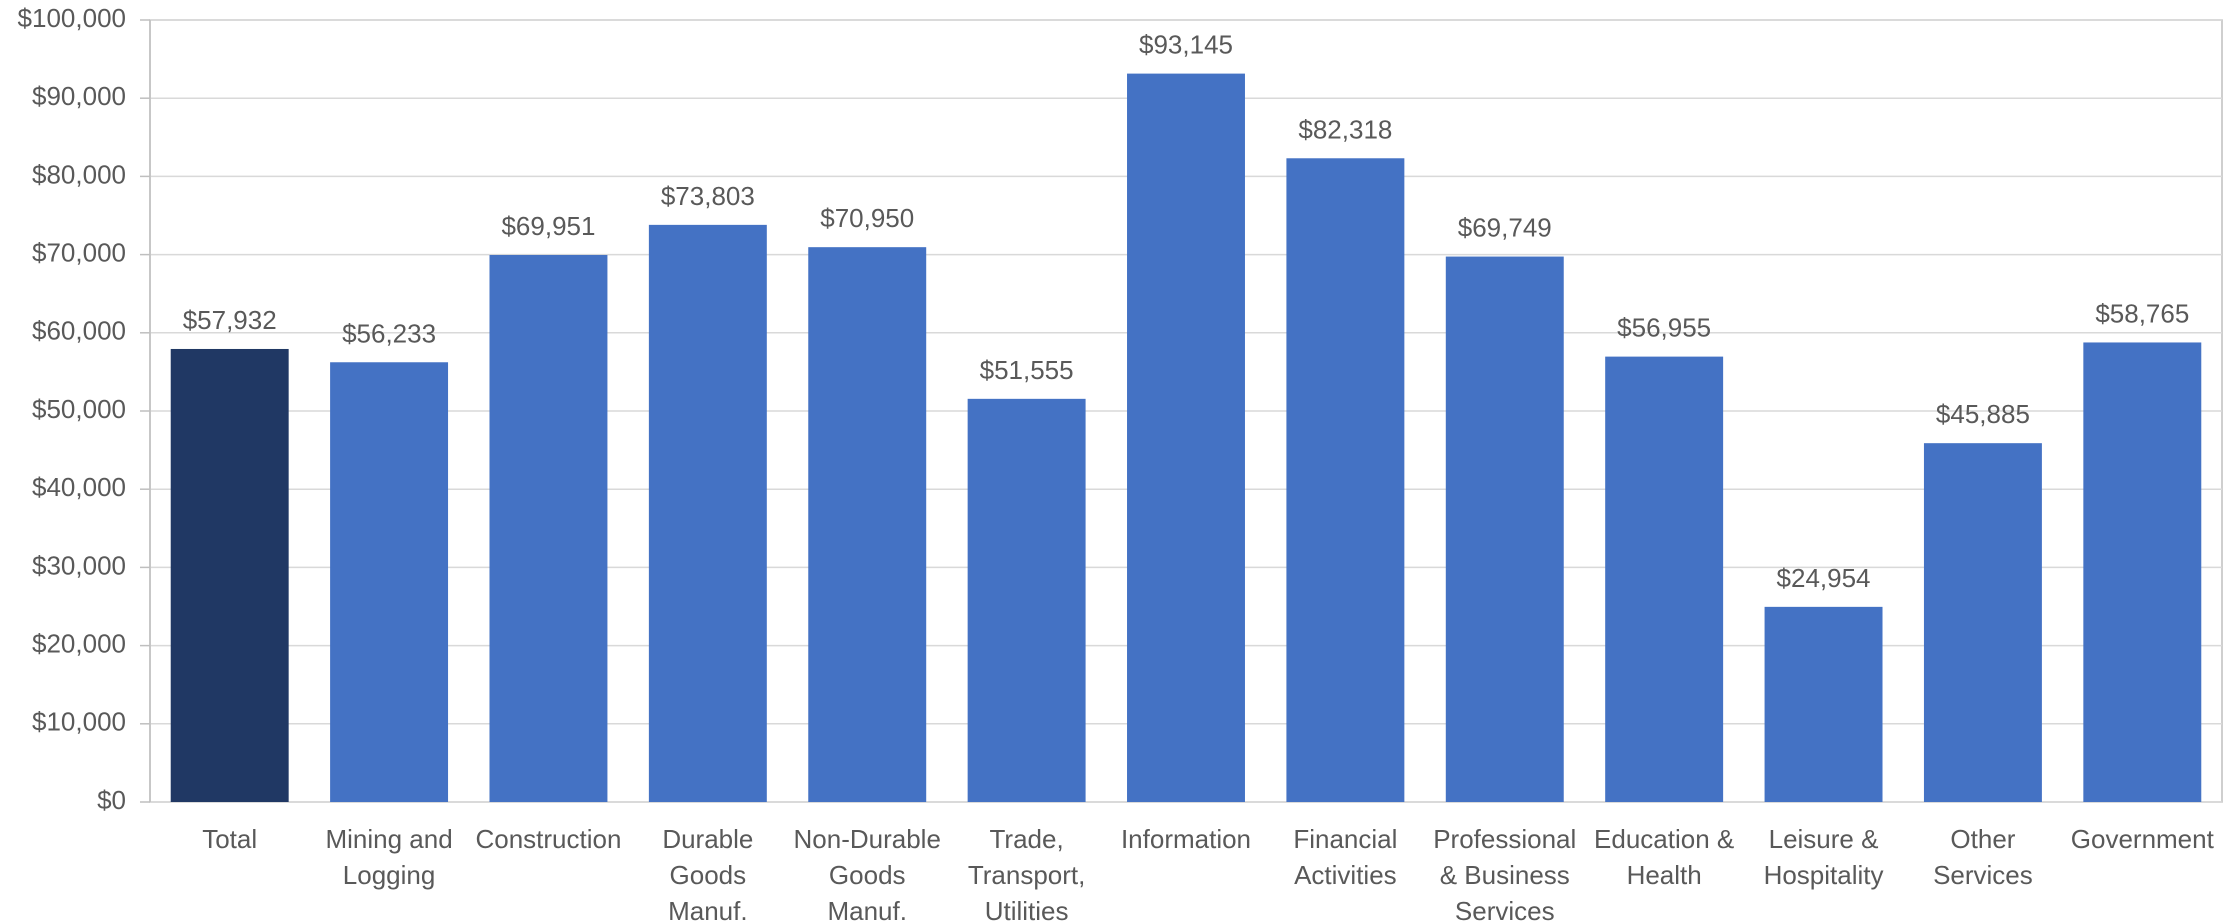 This screenshot has width=2234, height=922. Describe the element at coordinates (1504, 873) in the screenshot. I see `x-tick-label: Professional & Business Services` at that location.